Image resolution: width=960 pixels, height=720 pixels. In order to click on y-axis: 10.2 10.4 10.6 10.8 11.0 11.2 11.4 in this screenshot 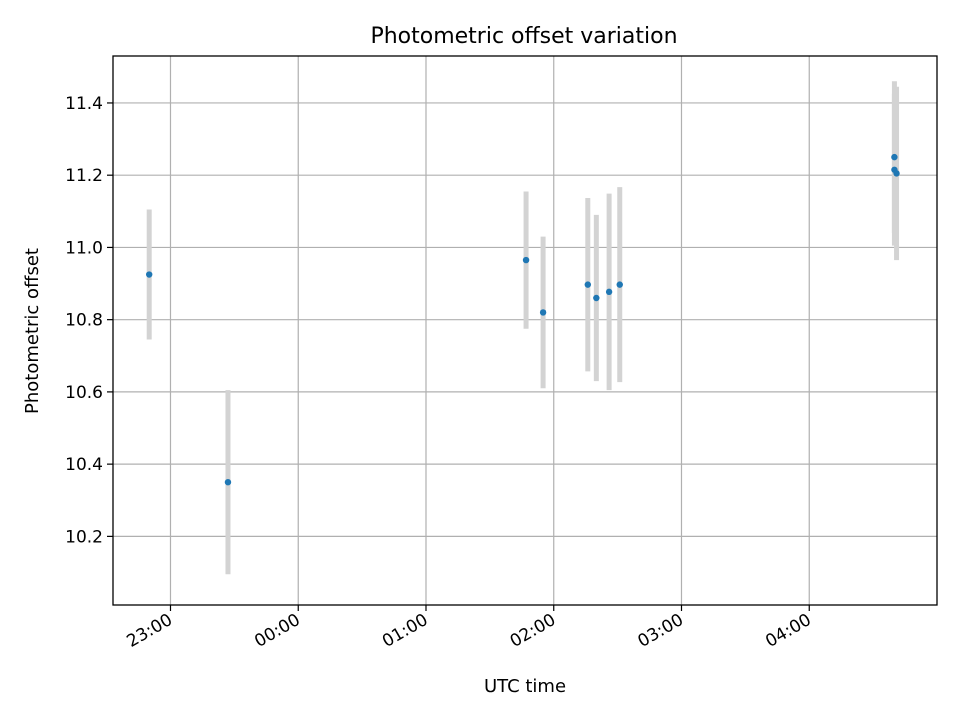, I will do `click(89, 320)`.